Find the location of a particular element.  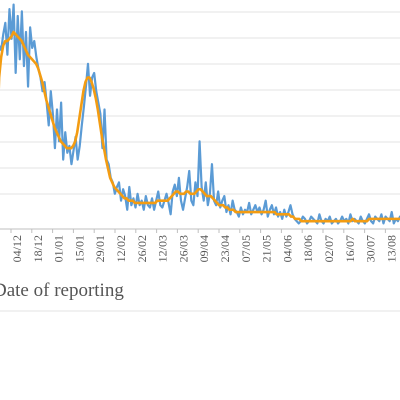

x-tick-label: 12/02 is located at coordinates (121, 248).